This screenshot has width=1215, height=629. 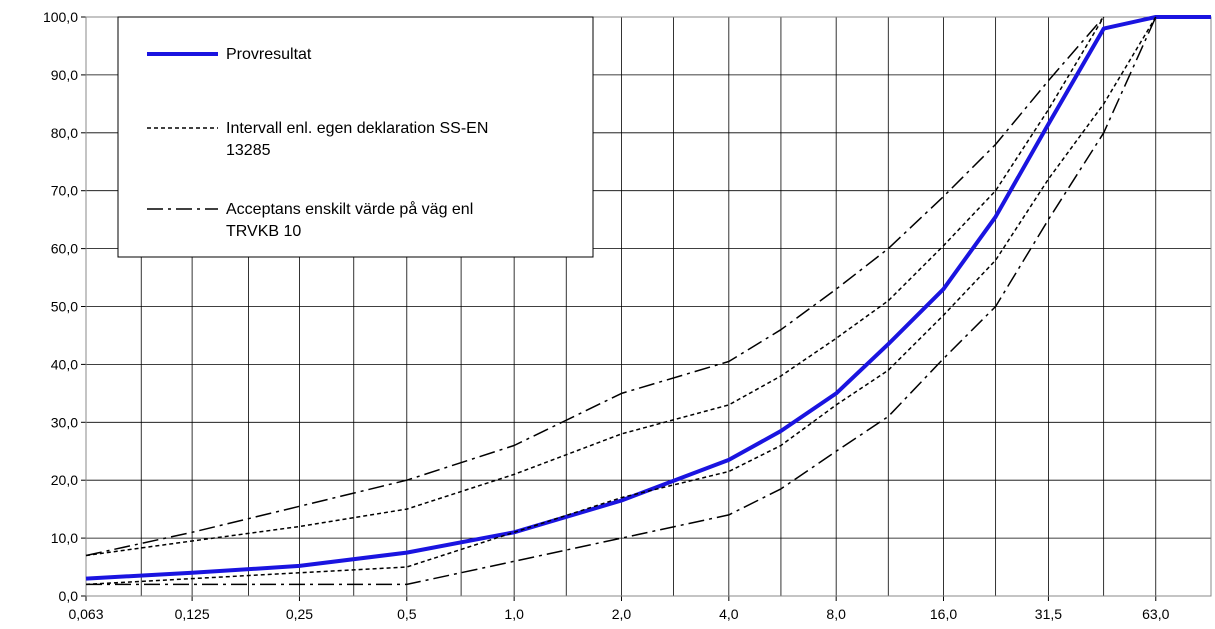 What do you see at coordinates (85, 614) in the screenshot?
I see `x-tick-label: 0,063` at bounding box center [85, 614].